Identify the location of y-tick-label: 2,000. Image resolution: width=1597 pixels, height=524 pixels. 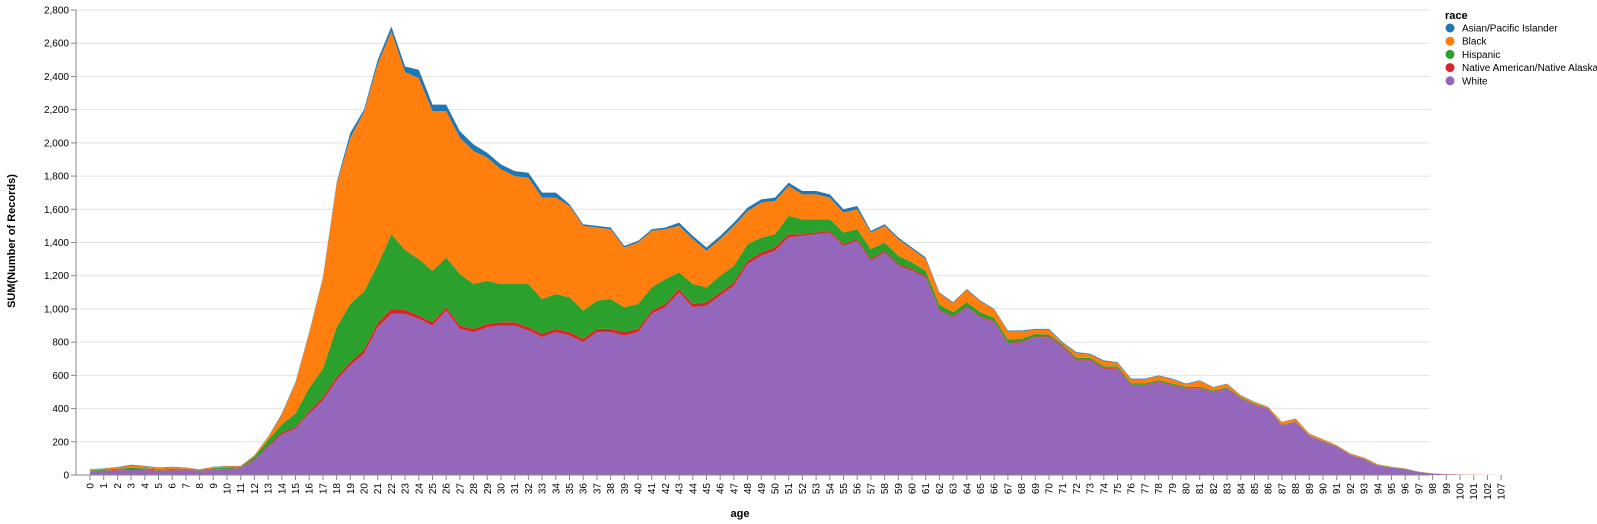
(56, 143).